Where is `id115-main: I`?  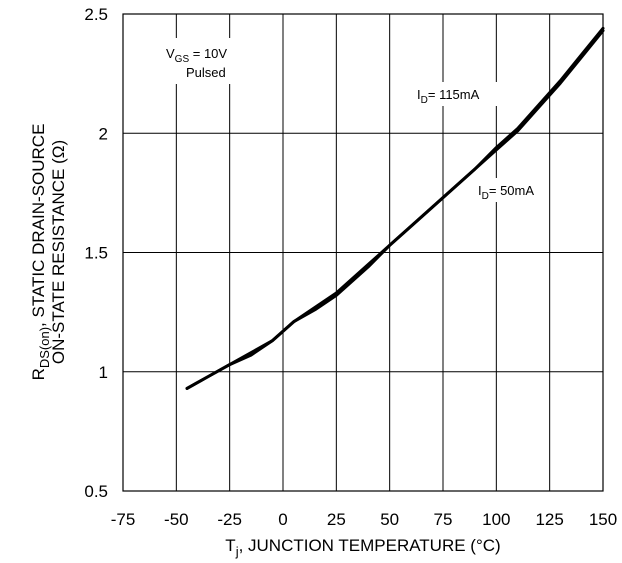
id115-main: I is located at coordinates (419, 94).